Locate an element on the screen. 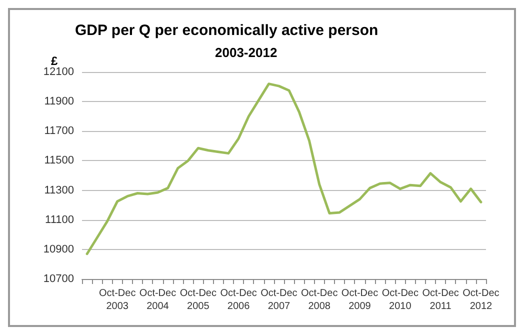 The image size is (520, 331). chart-title: GDP per Q per economically active person is located at coordinates (226, 30).